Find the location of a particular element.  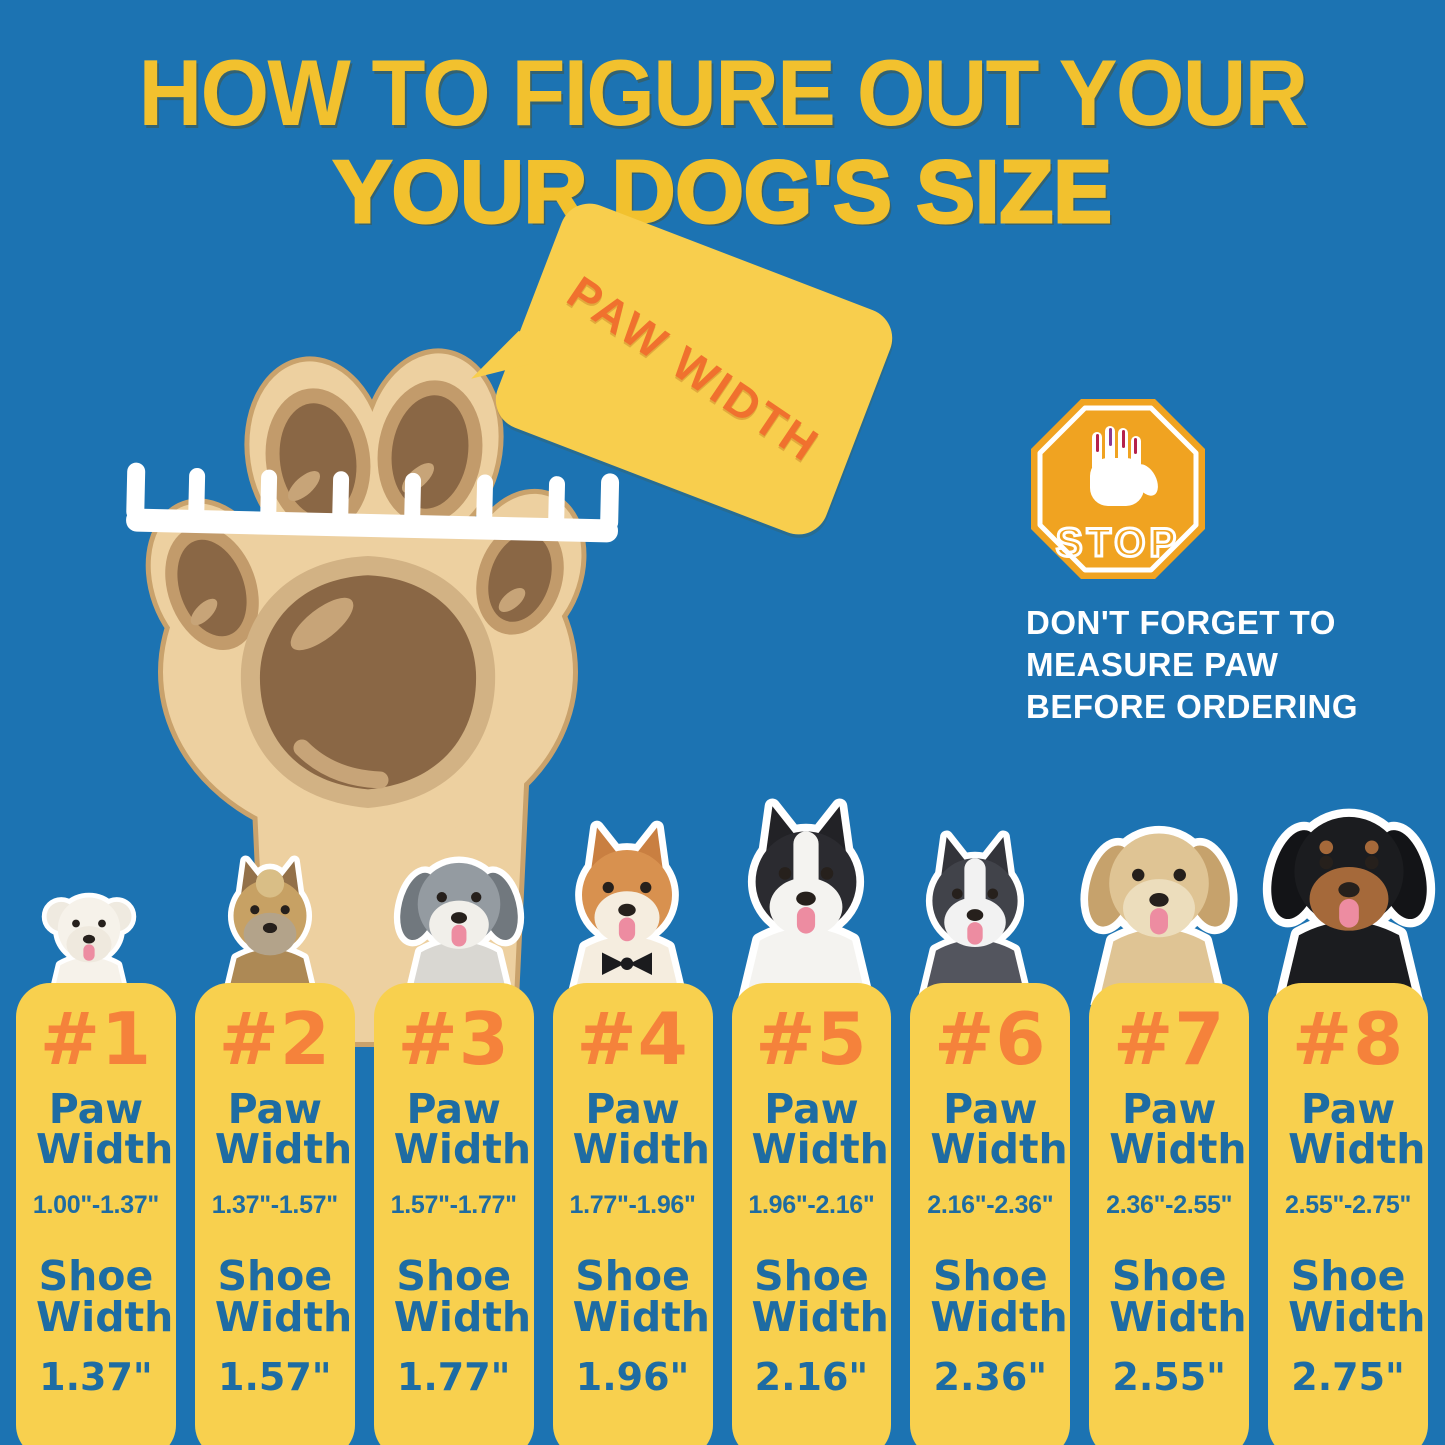

dog-photo-rottweiler is located at coordinates (1349, 890).